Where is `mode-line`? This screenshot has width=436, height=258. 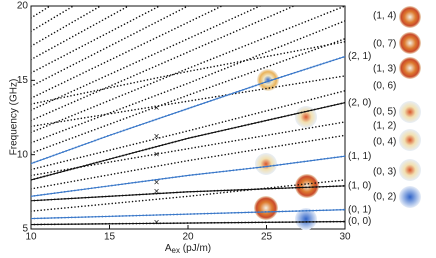
mode-line is located at coordinates (188, 176).